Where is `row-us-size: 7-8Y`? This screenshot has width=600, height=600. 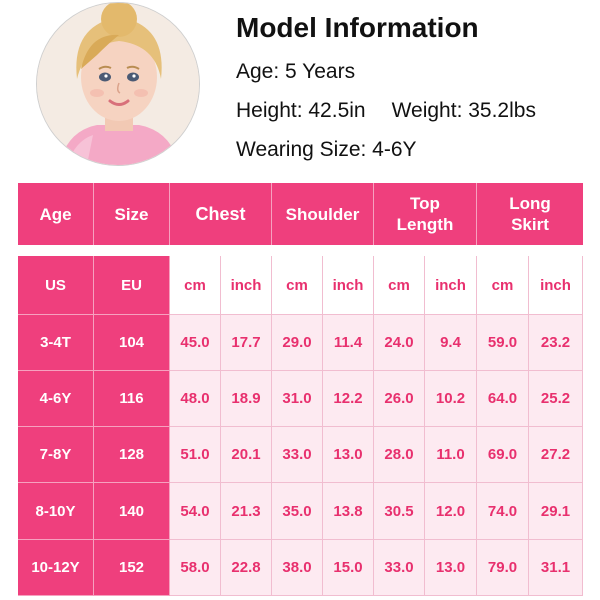
row-us-size: 7-8Y is located at coordinates (56, 455).